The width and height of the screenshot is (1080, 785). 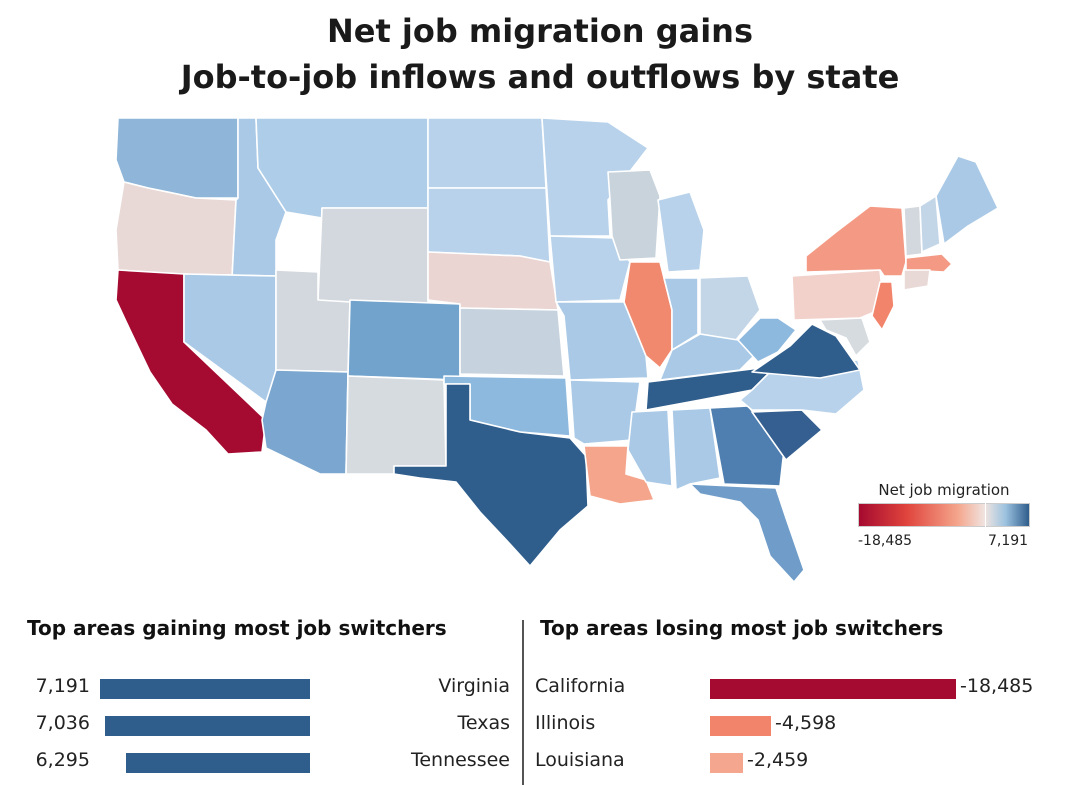 I want to click on gaining-state-name: Virginia, so click(x=474, y=686).